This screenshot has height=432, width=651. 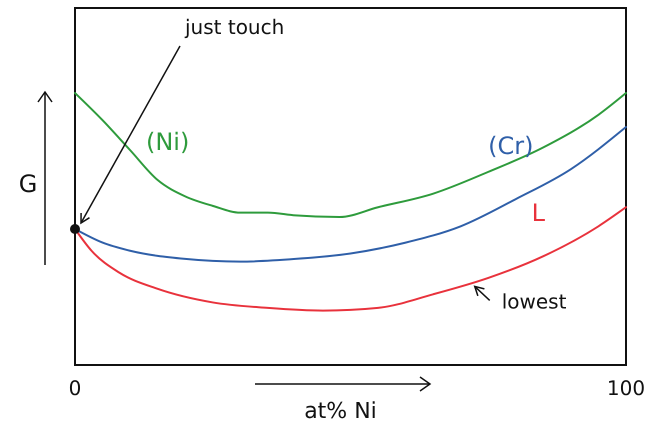 What do you see at coordinates (168, 142) in the screenshot?
I see `series-label: (Ni)` at bounding box center [168, 142].